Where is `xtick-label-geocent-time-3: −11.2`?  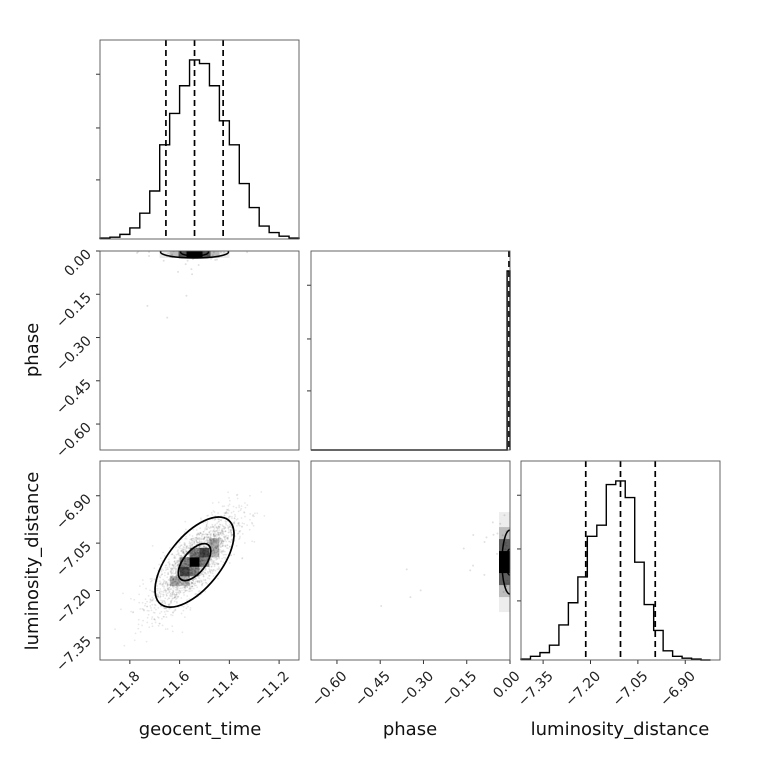 xtick-label-geocent-time-3: −11.2 is located at coordinates (272, 689).